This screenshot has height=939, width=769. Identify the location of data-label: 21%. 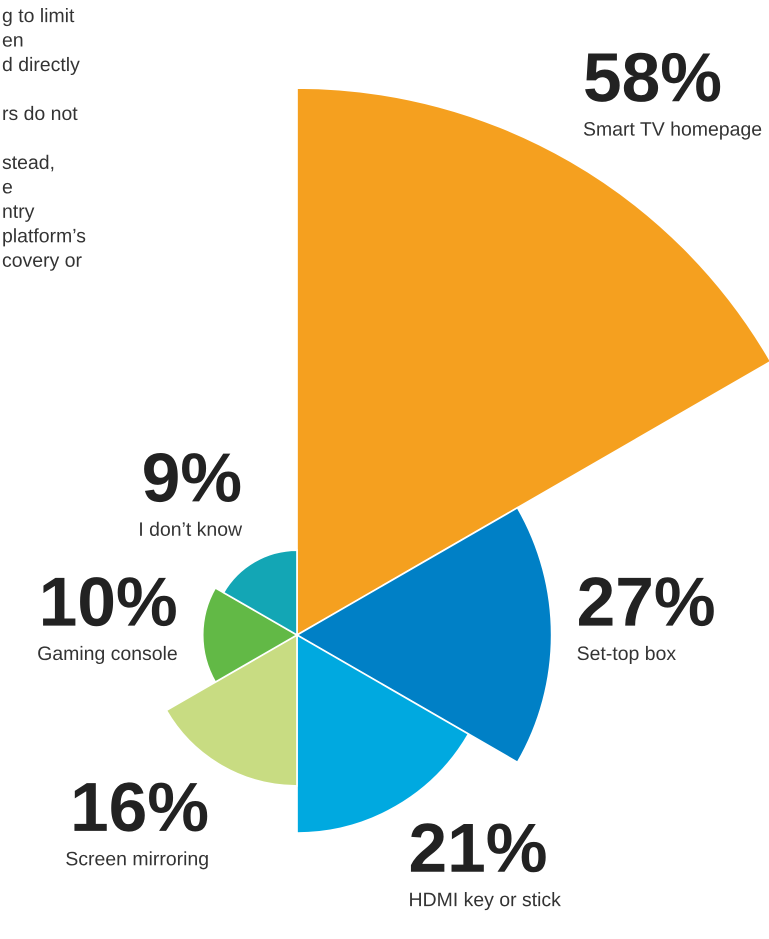
(478, 847).